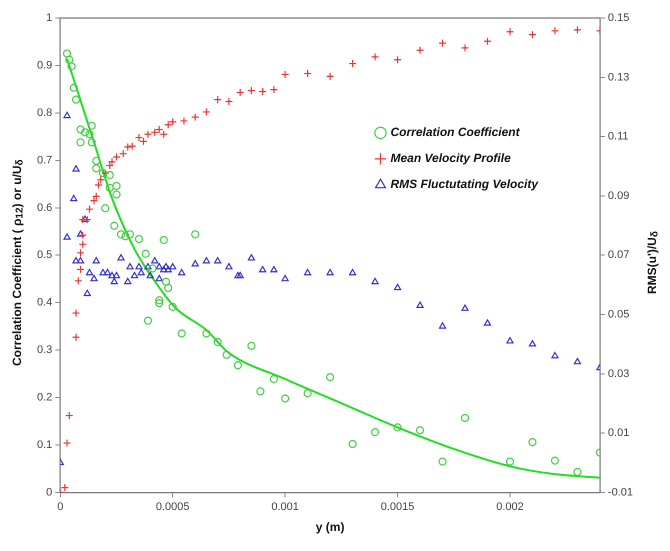  Describe the element at coordinates (451, 158) in the screenshot. I see `legend-label: Mean Velocity Profile` at that location.